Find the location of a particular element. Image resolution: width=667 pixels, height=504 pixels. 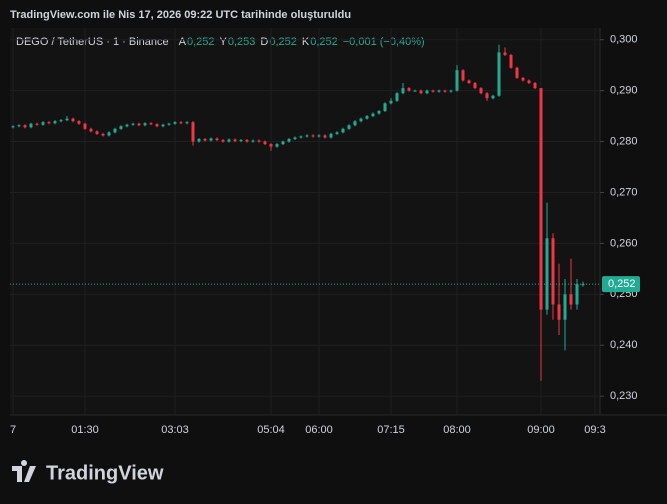

logo: TradingView is located at coordinates (88, 472).